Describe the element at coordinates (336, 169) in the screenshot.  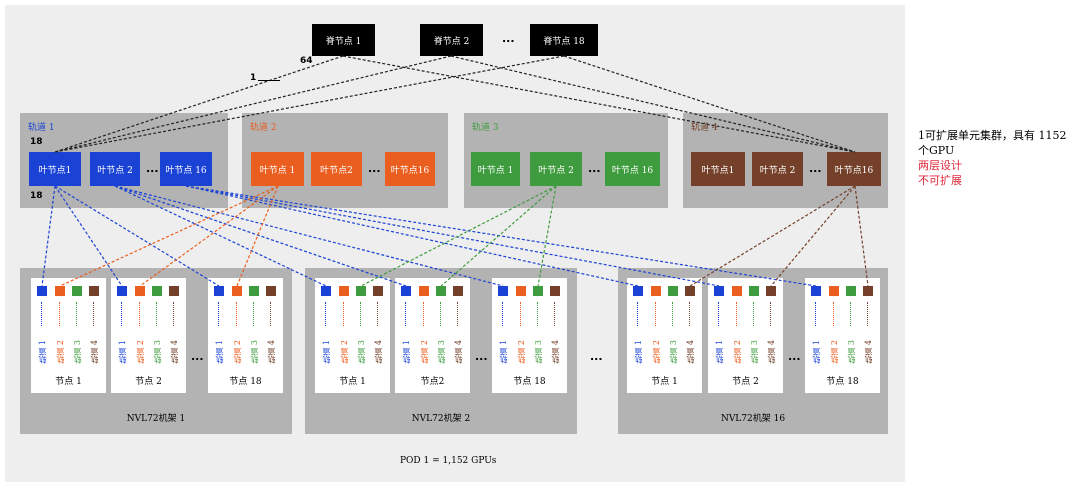
I see `leaf-switch: 叶节点2` at that location.